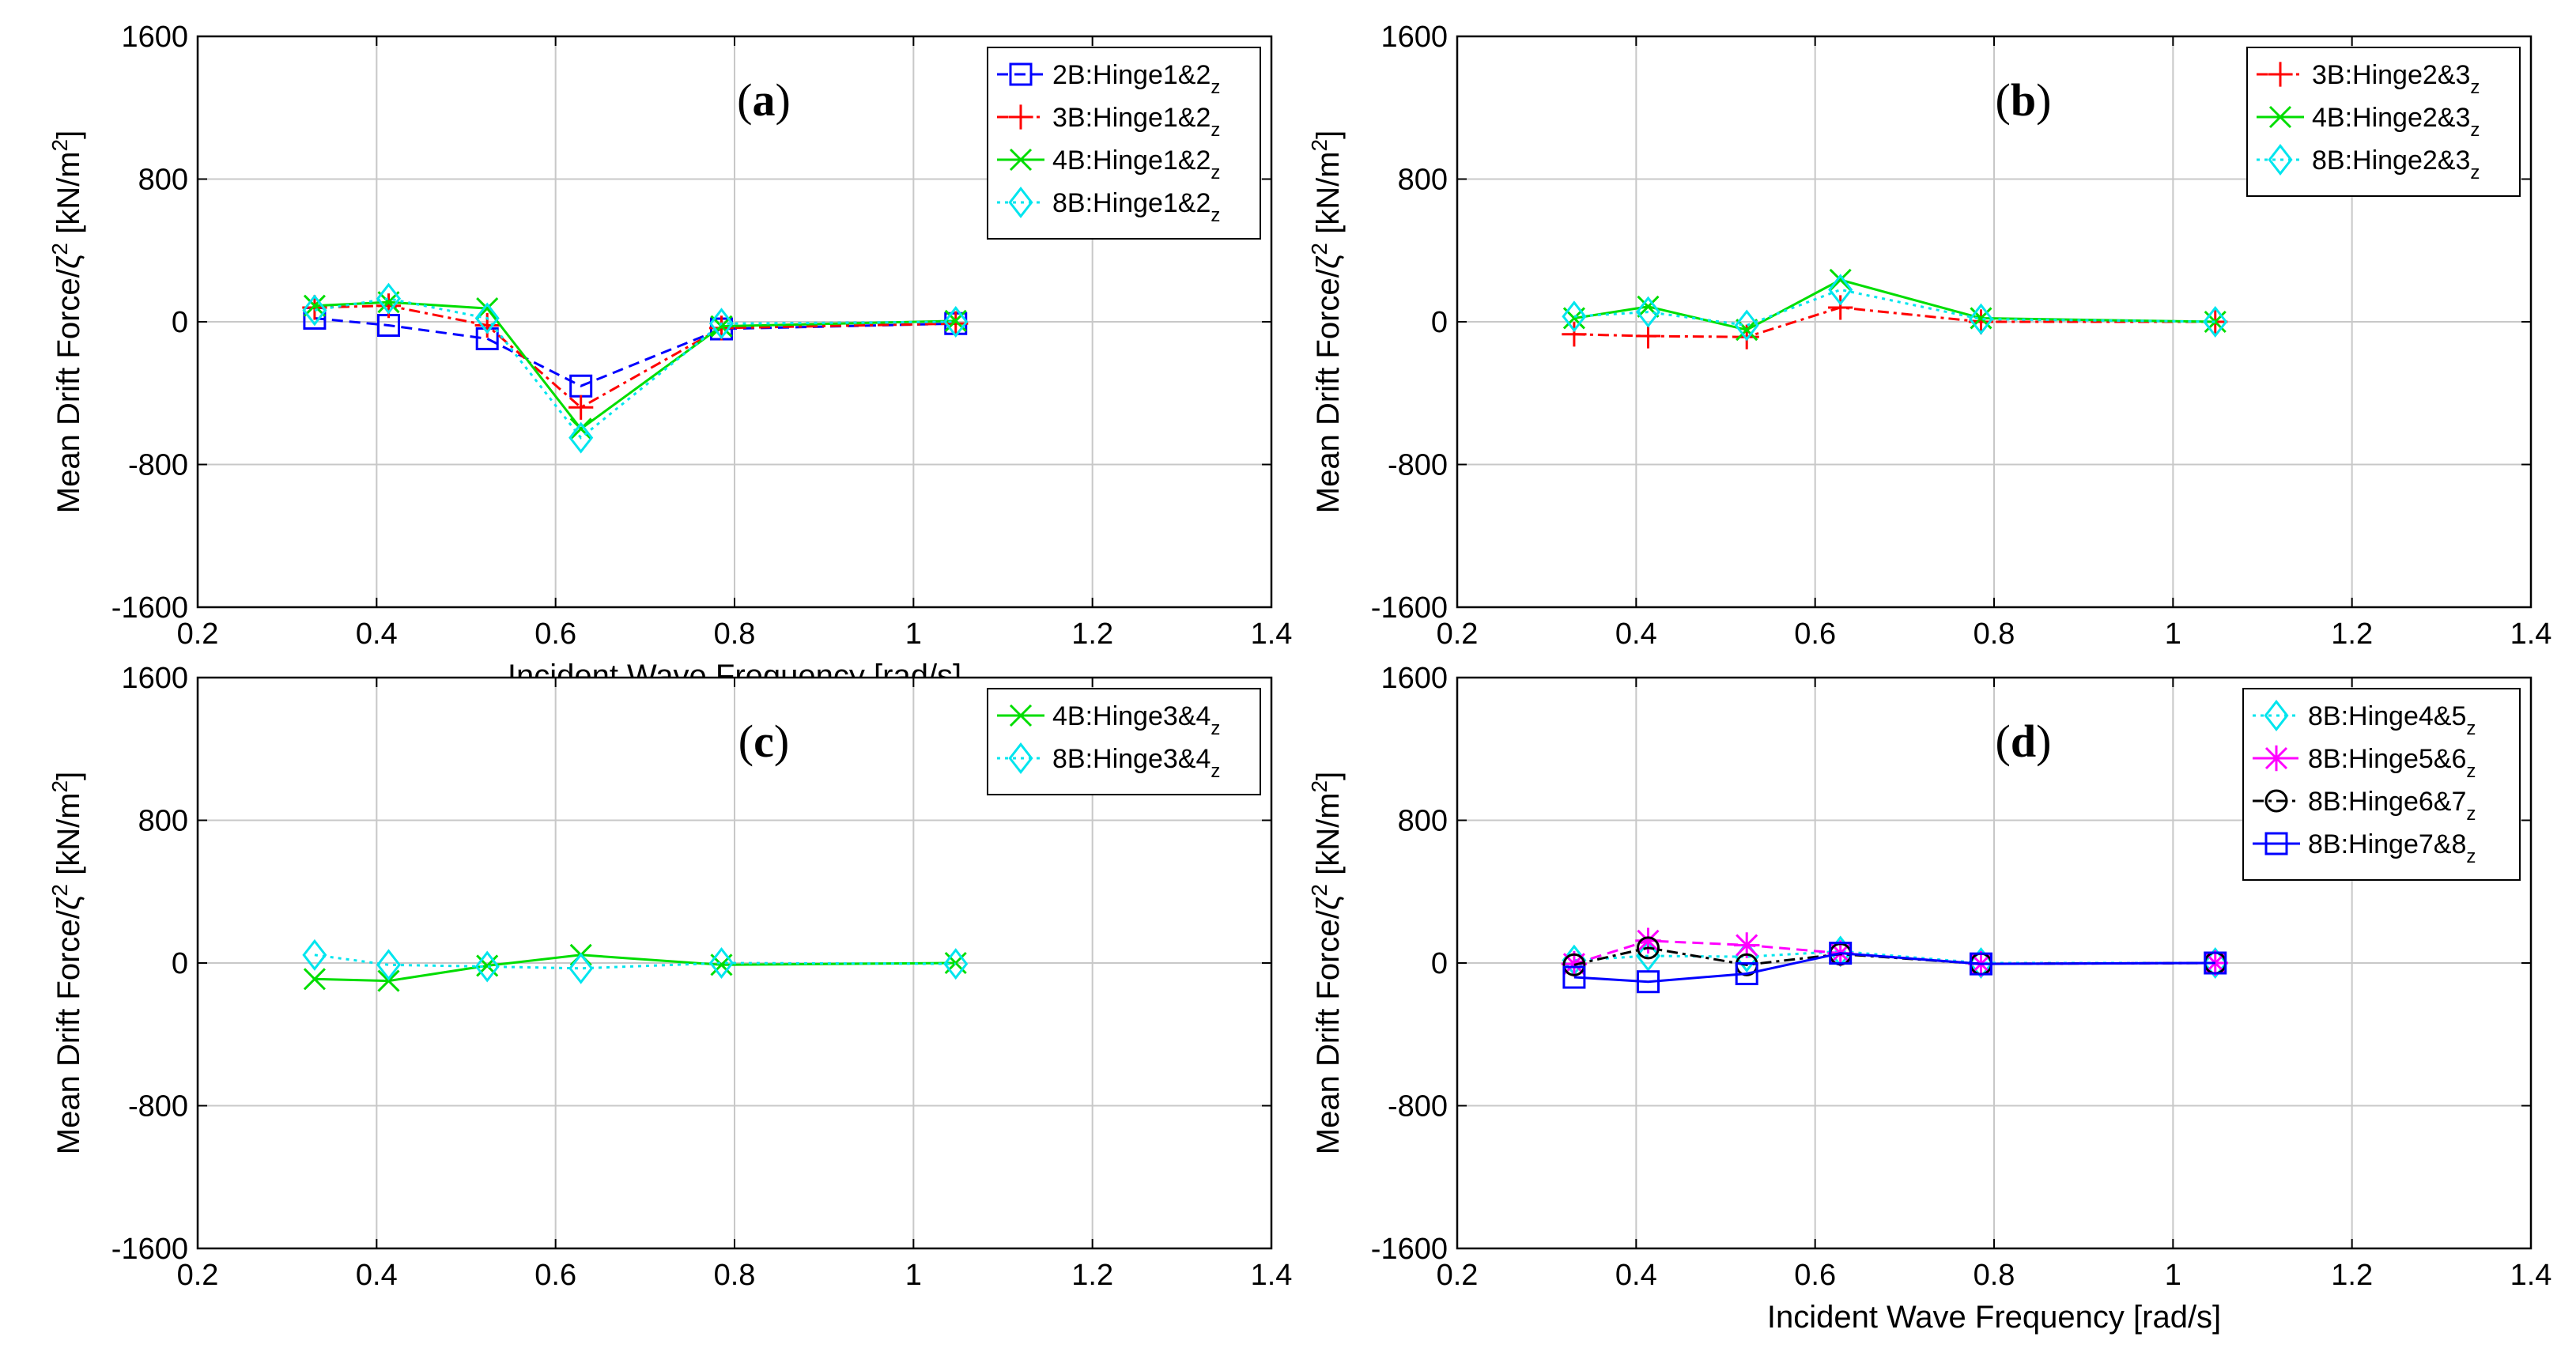  I want to click on legend-entry: 2B:Hinge1&2z, so click(1136, 79).